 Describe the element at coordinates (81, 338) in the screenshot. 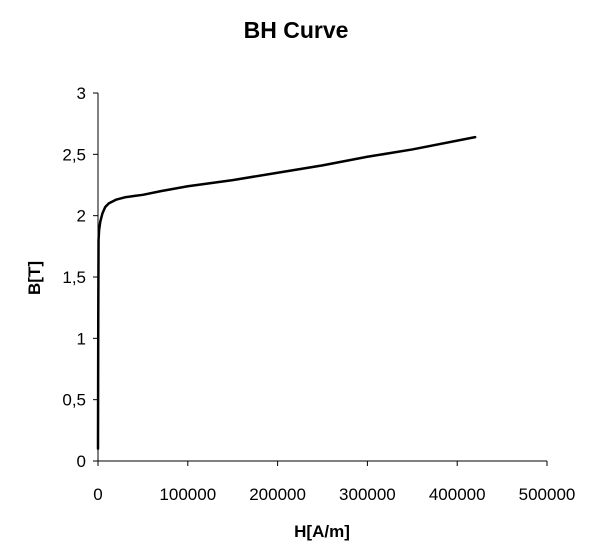

I see `y-tick-label: 1` at that location.